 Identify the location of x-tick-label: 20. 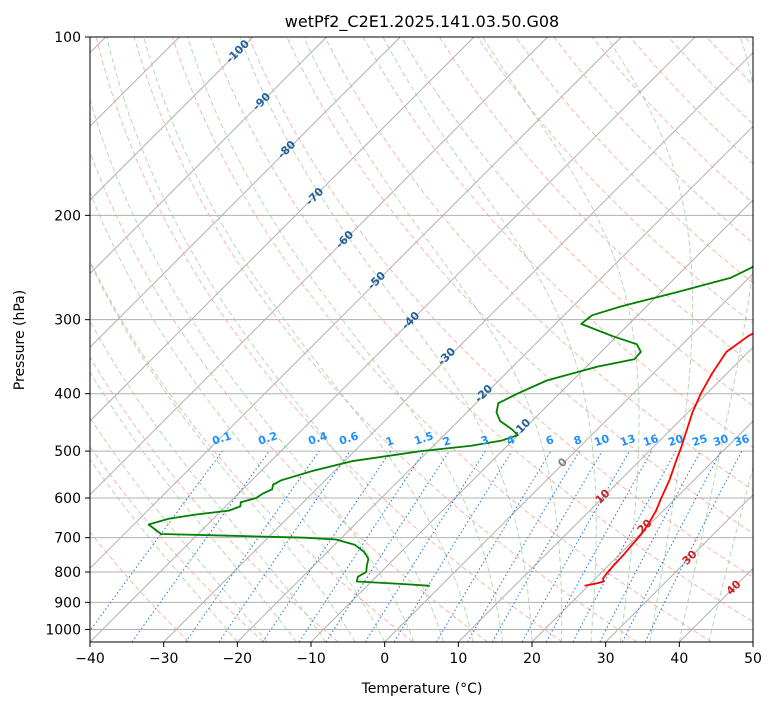
(532, 659).